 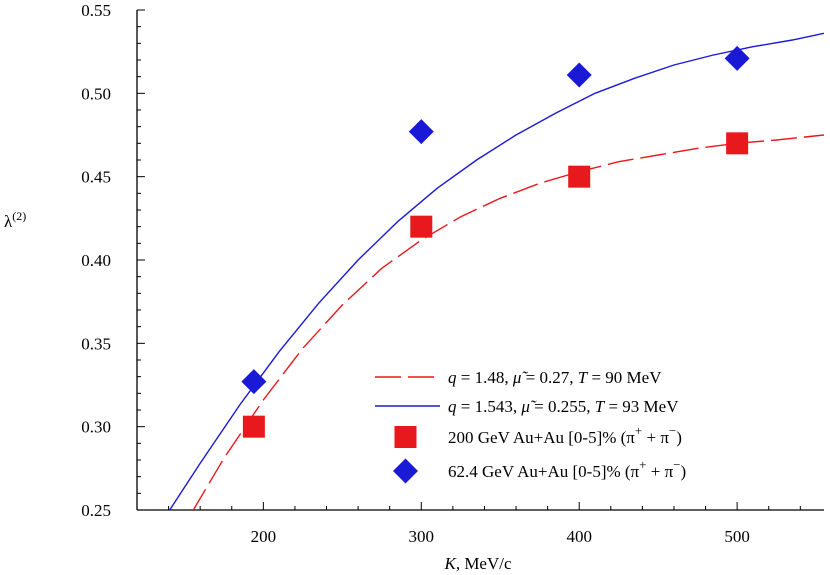 What do you see at coordinates (422, 536) in the screenshot?
I see `x-tick-label: 300` at bounding box center [422, 536].